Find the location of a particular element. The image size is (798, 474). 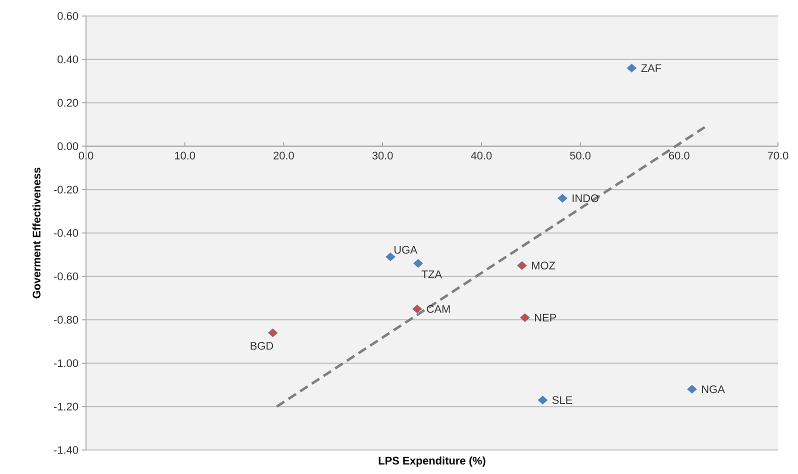

y-tick-label: -0.80 is located at coordinates (66, 320).